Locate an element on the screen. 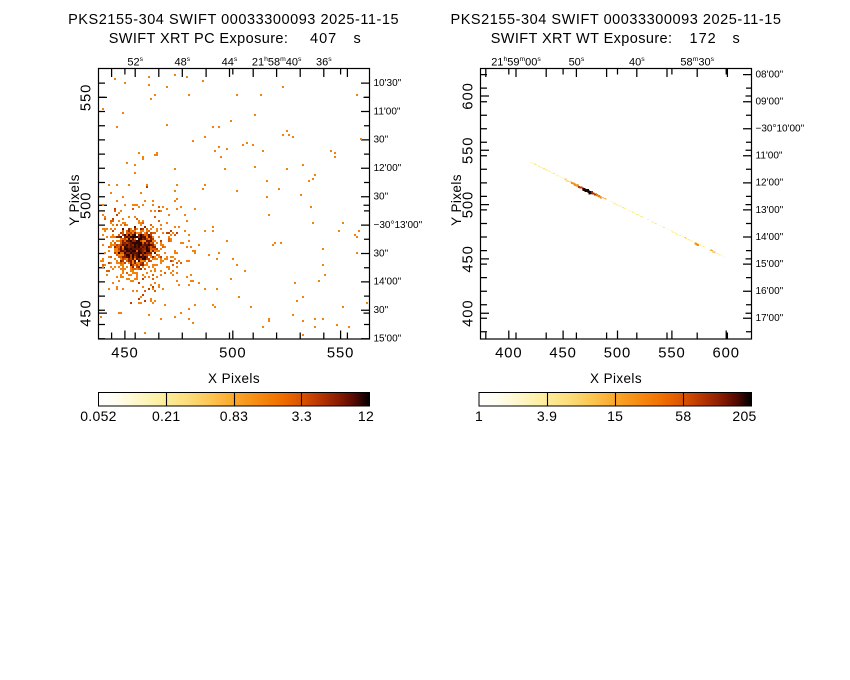 This screenshot has height=680, width=850. svg-text: 3.3 is located at coordinates (302, 416).